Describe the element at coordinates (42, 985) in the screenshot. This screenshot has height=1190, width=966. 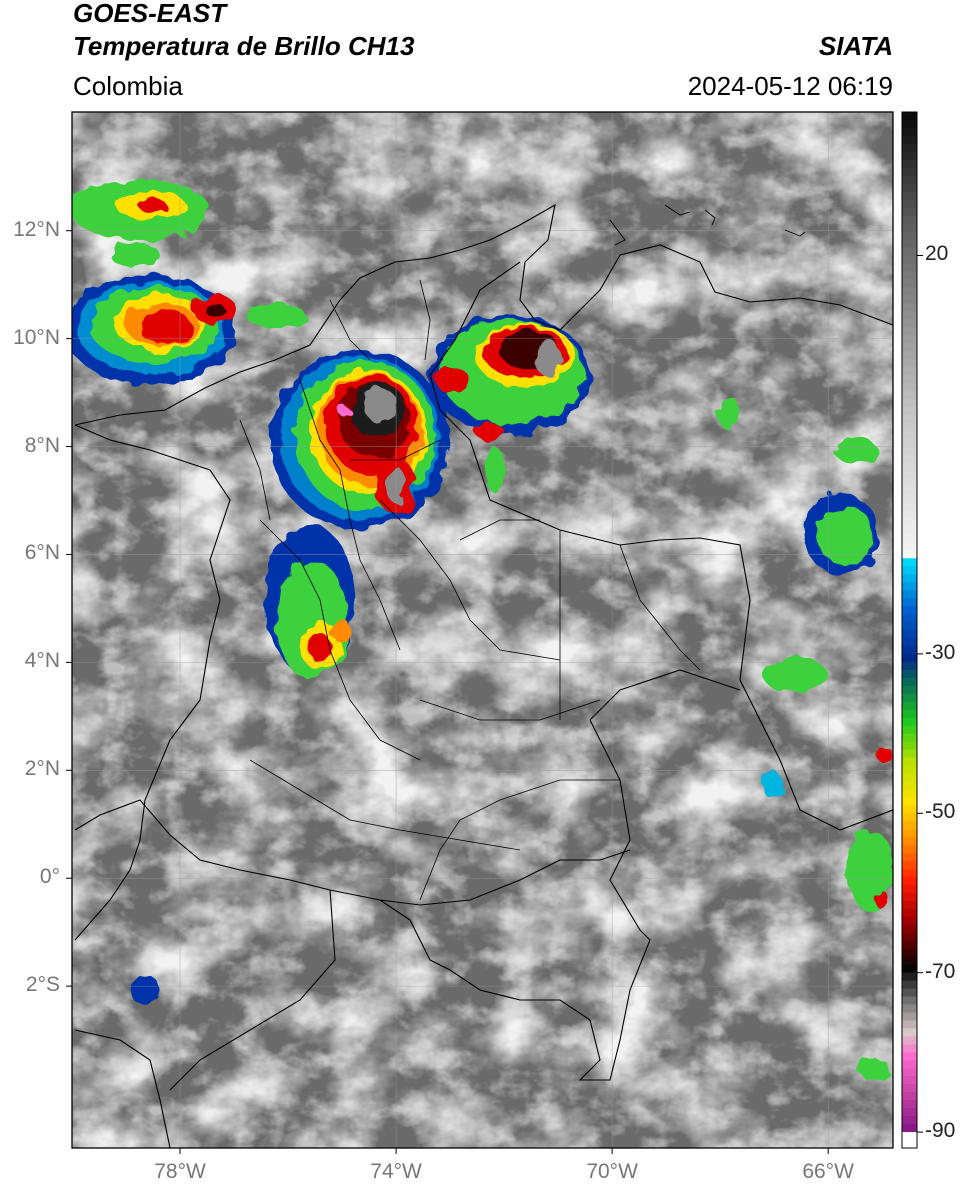
I see `lat-tick-label: 2°S` at that location.